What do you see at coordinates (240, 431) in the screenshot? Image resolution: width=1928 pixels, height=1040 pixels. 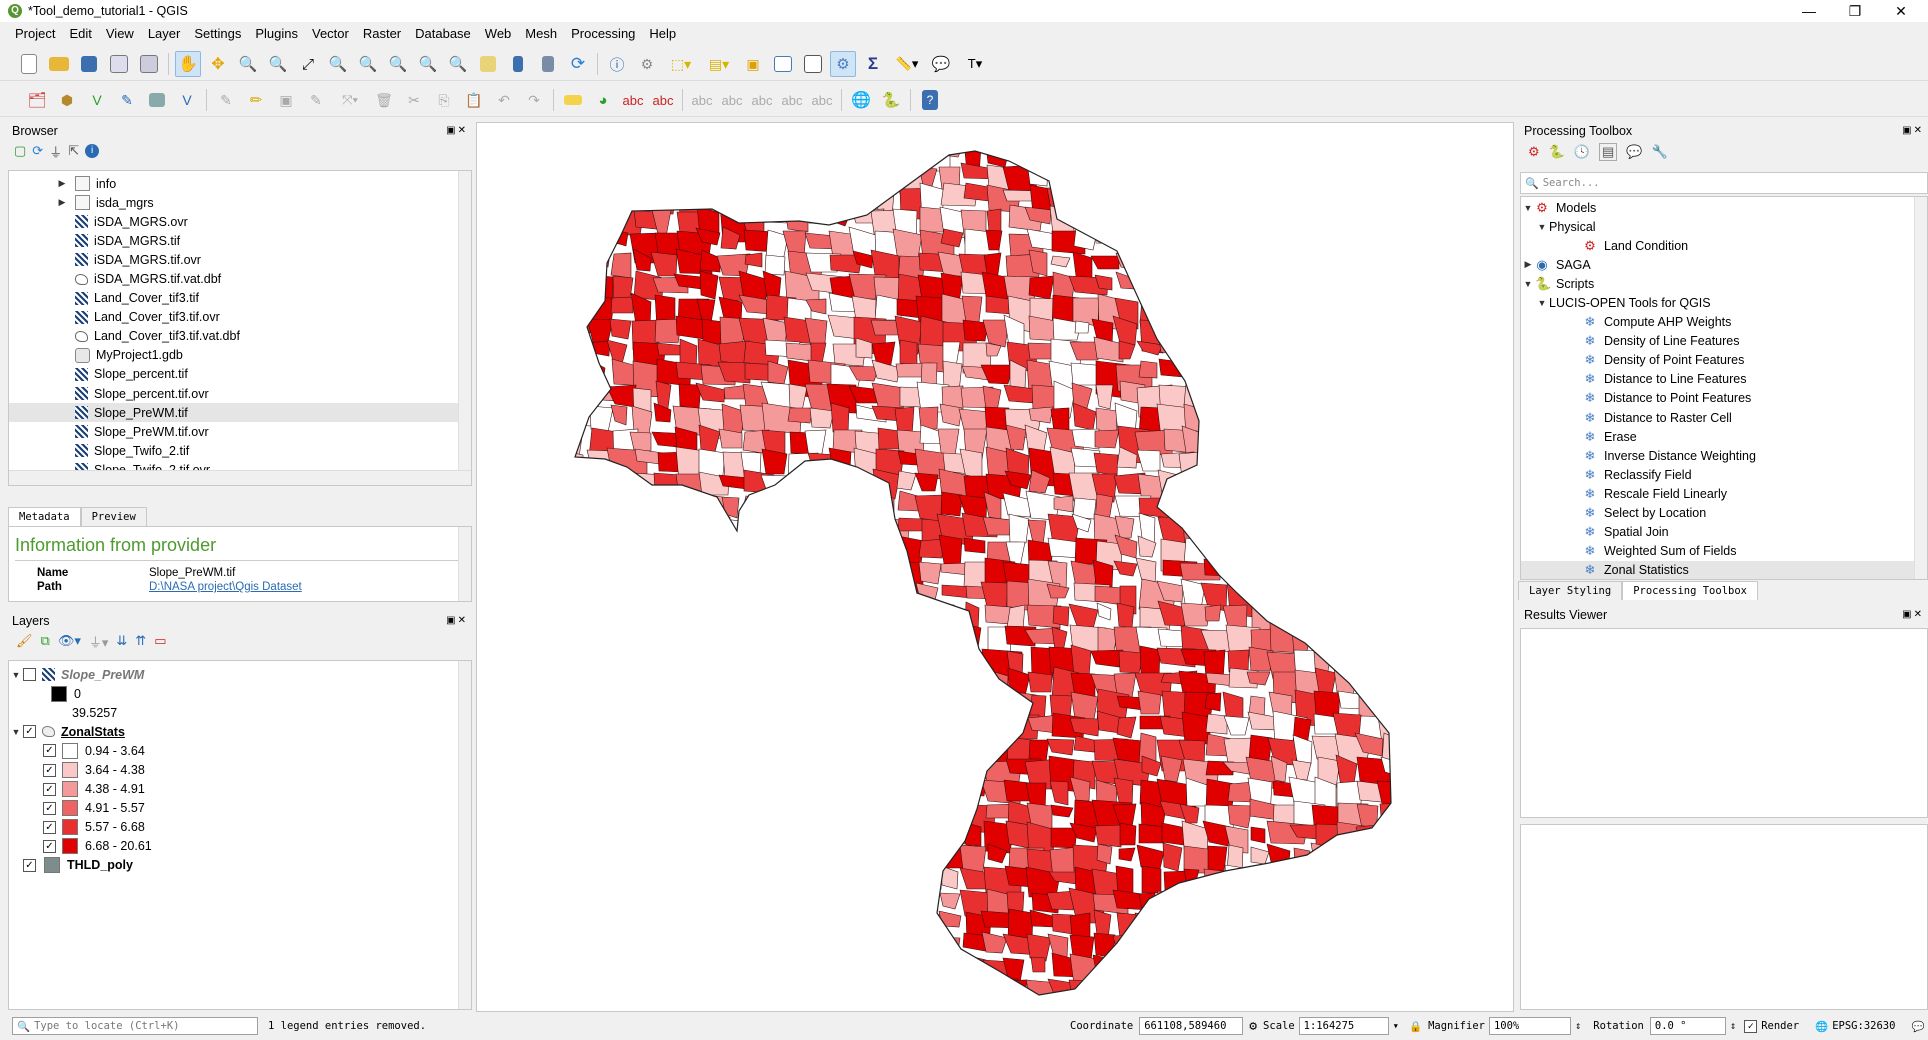 I see `browser-item: Slope_PreWM.tif.ovr` at bounding box center [240, 431].